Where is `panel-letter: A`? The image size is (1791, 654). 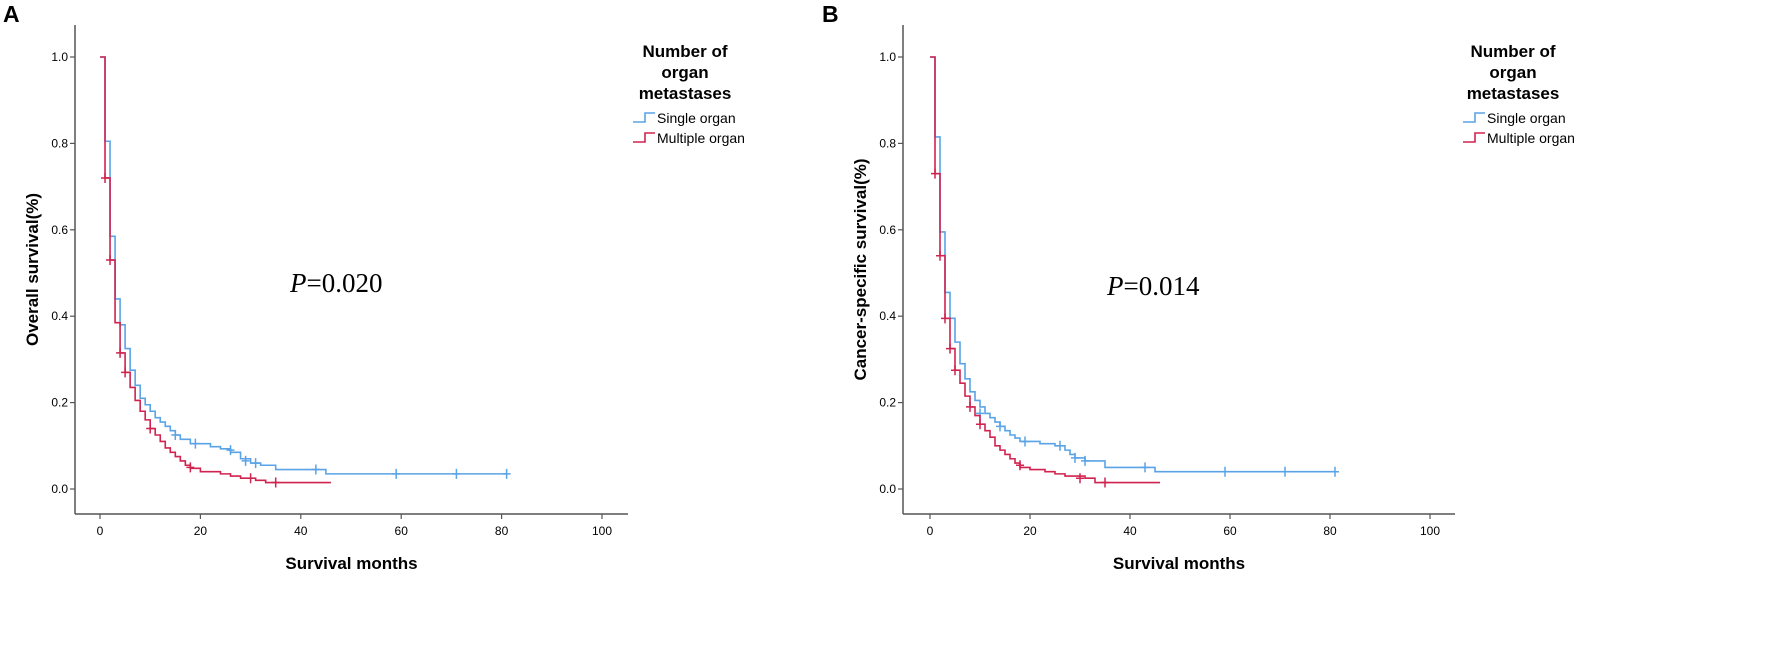
panel-letter: A is located at coordinates (11, 14).